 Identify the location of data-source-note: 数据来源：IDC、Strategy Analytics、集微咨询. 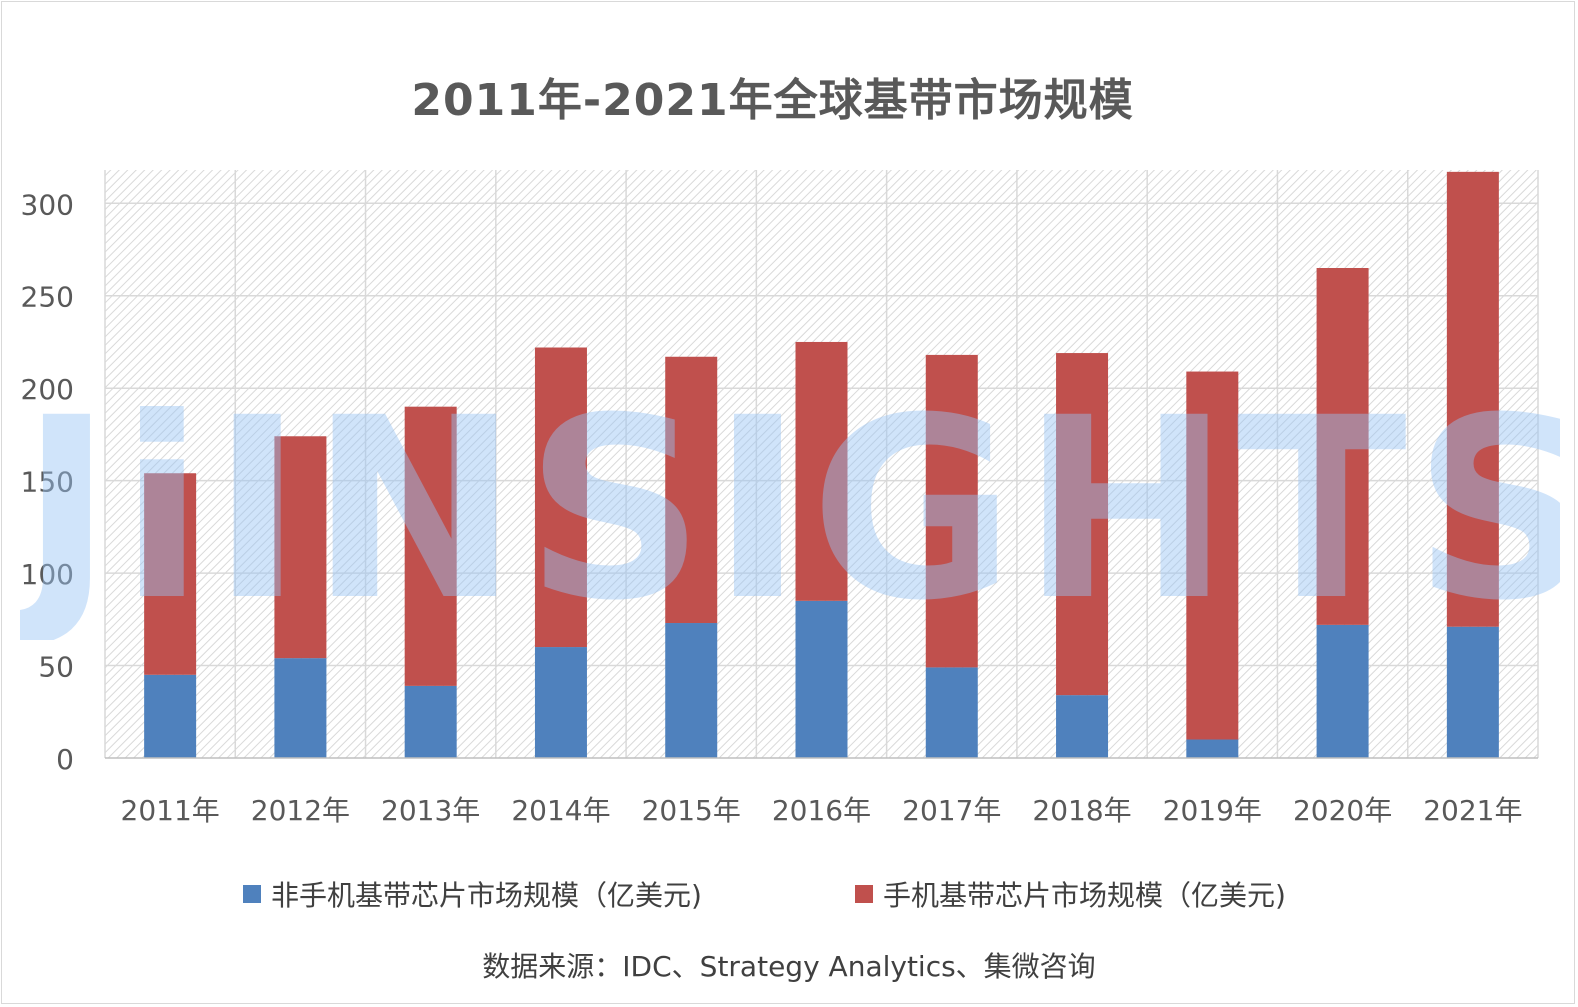
(789, 966).